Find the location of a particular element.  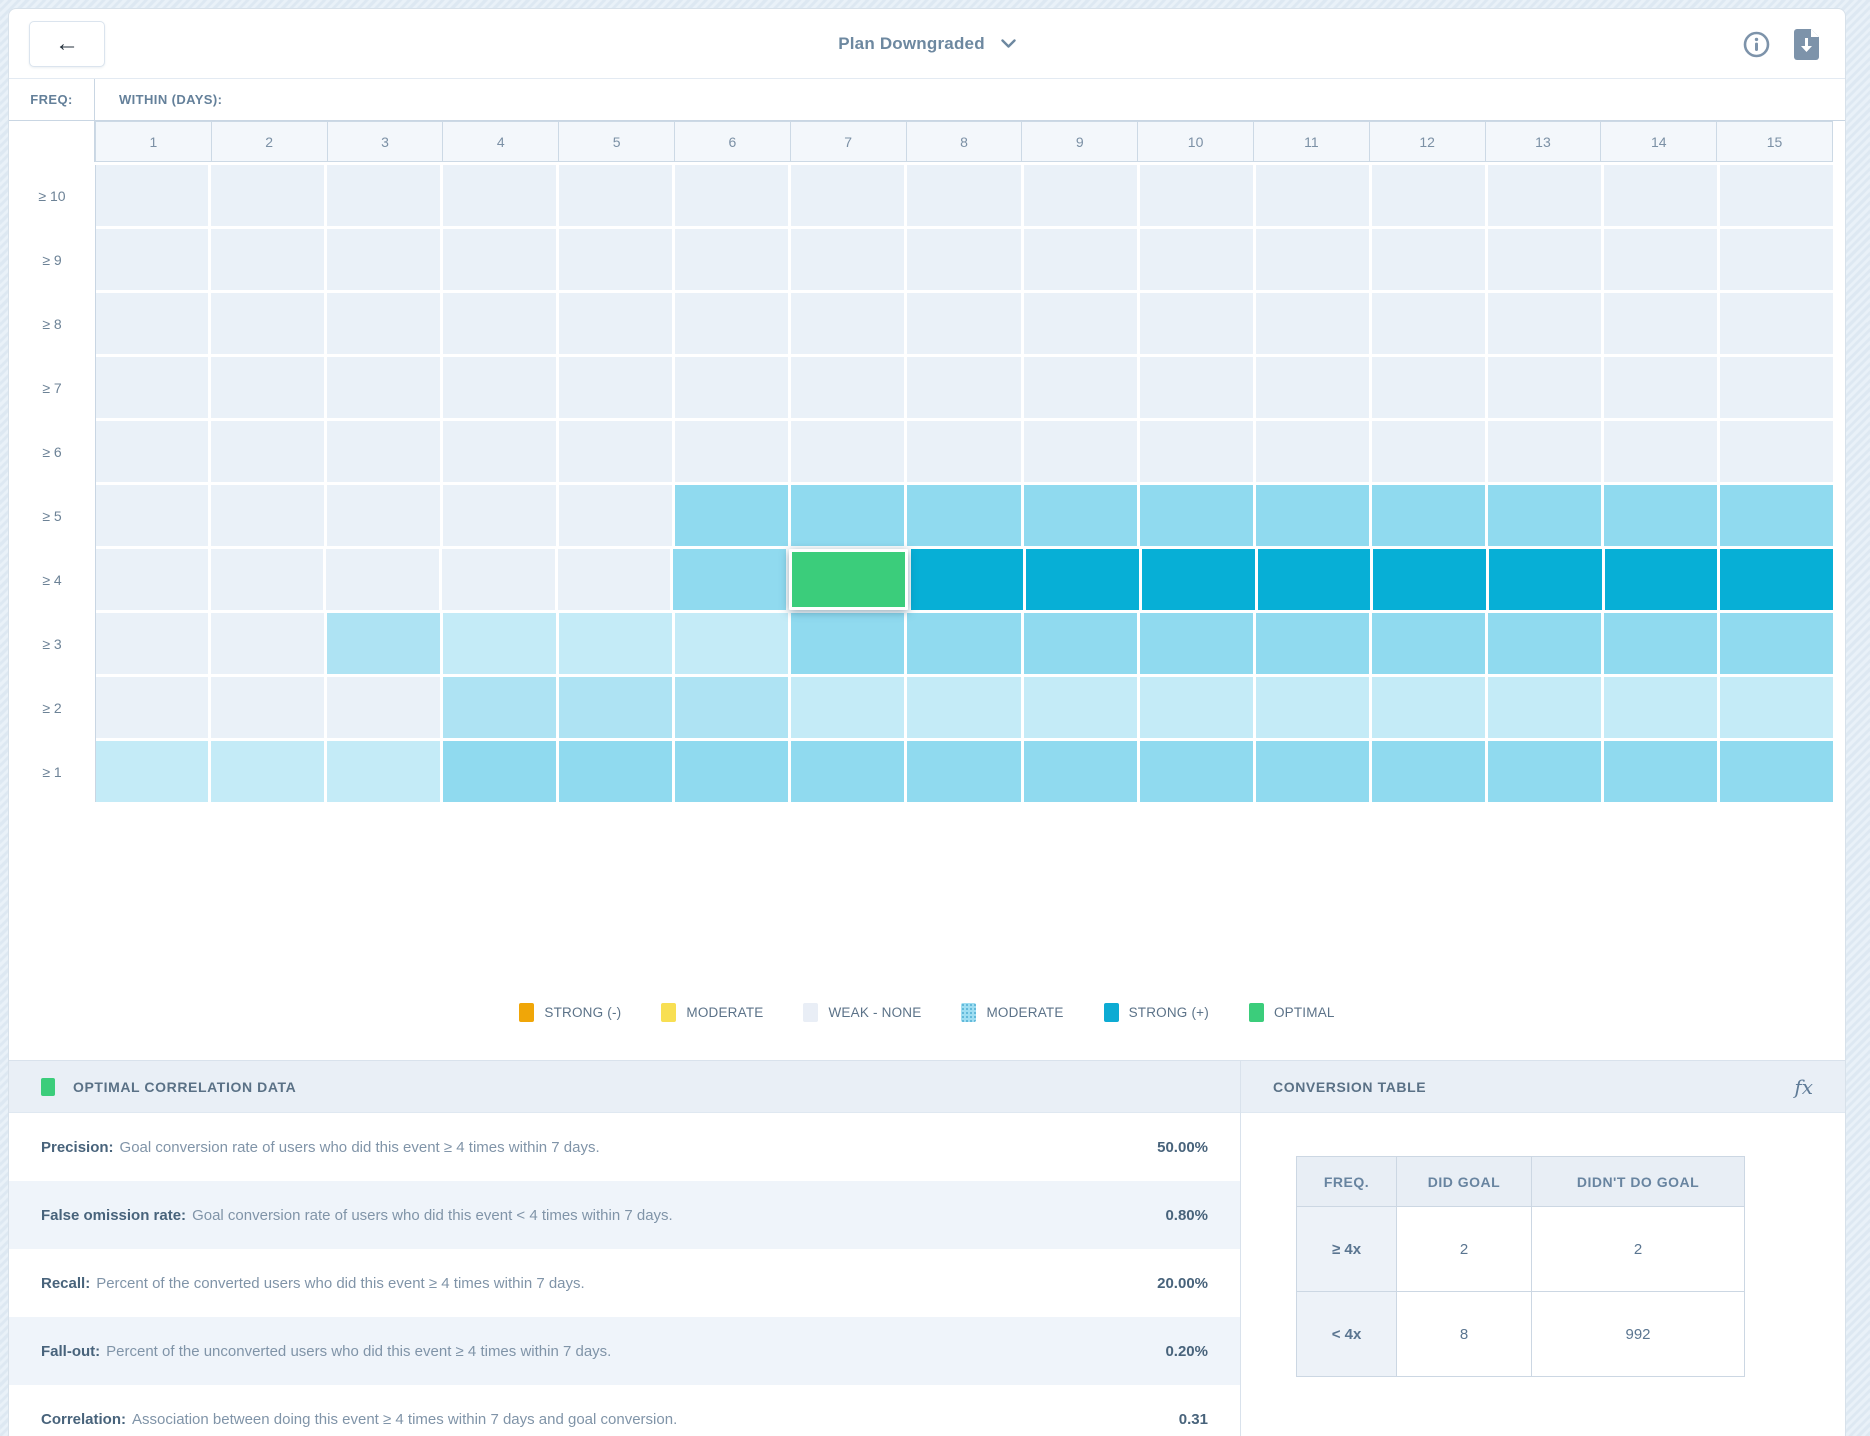

back-button: ← is located at coordinates (67, 44).